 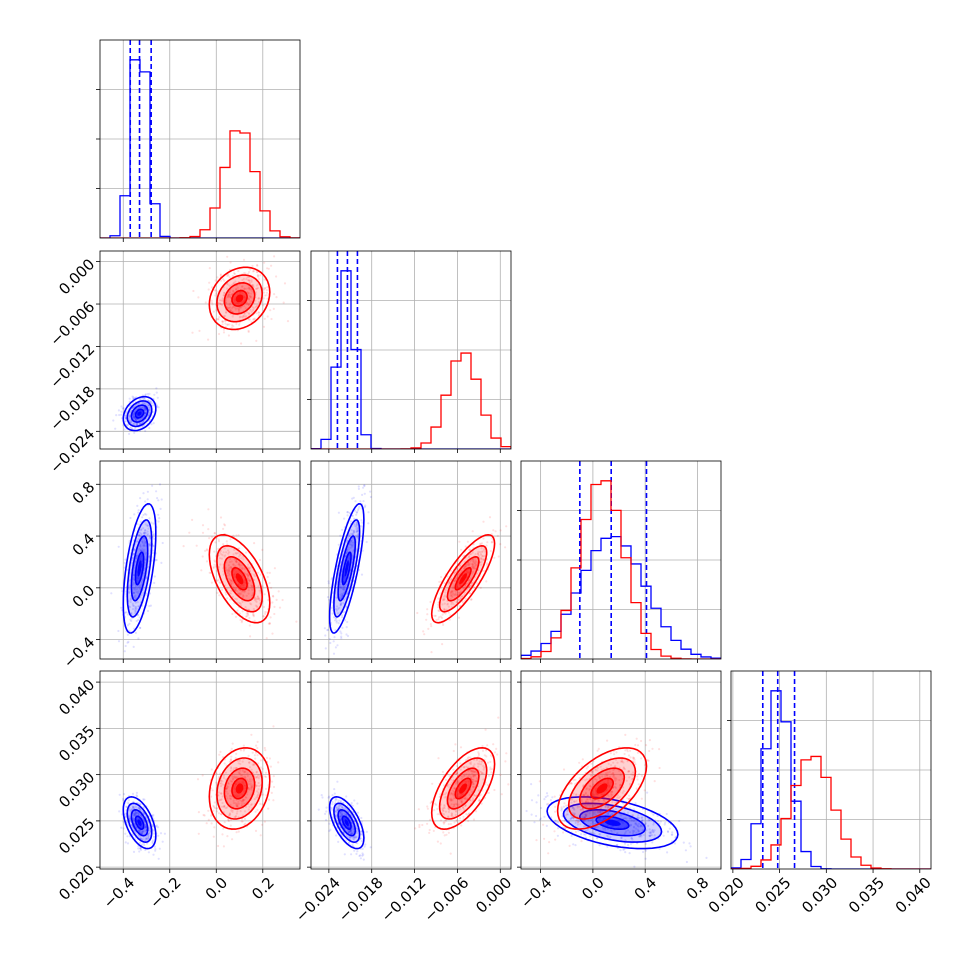 I want to click on panel-frame, so click(x=200, y=350).